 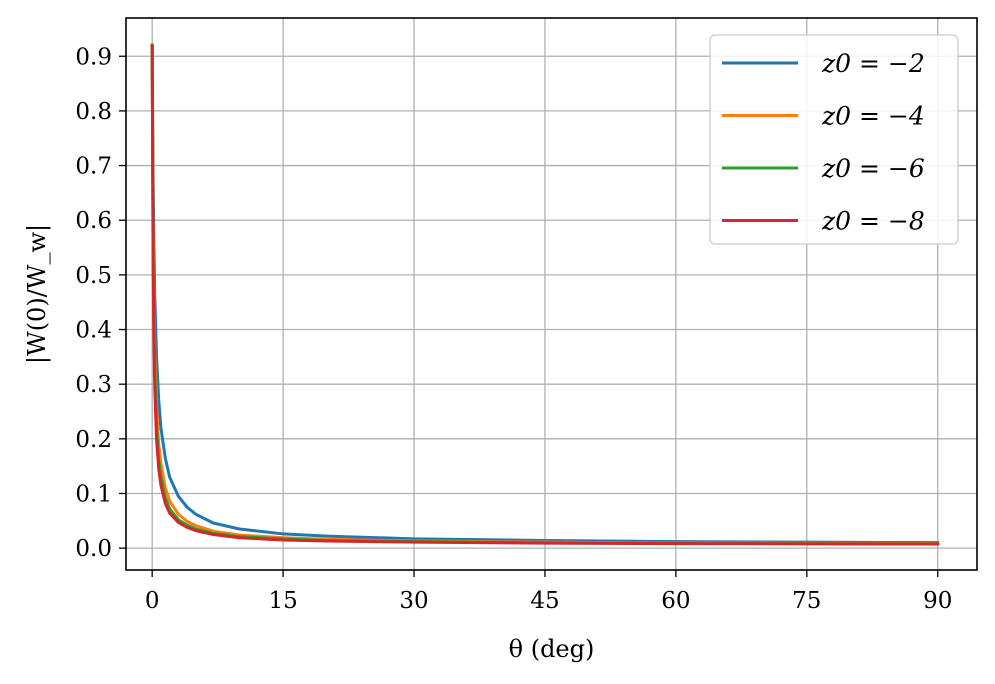 What do you see at coordinates (93, 440) in the screenshot?
I see `y-tick-label: 0.2` at bounding box center [93, 440].